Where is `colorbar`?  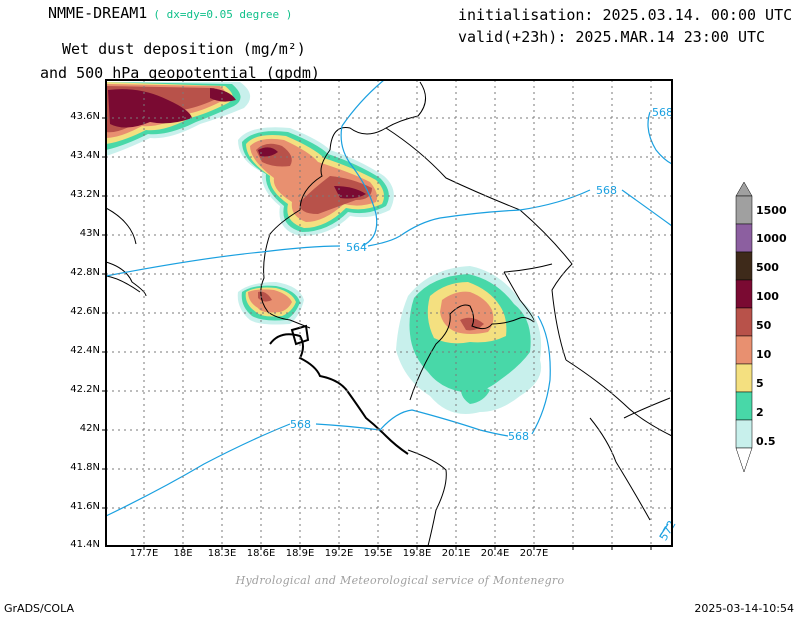 colorbar is located at coordinates (744, 327).